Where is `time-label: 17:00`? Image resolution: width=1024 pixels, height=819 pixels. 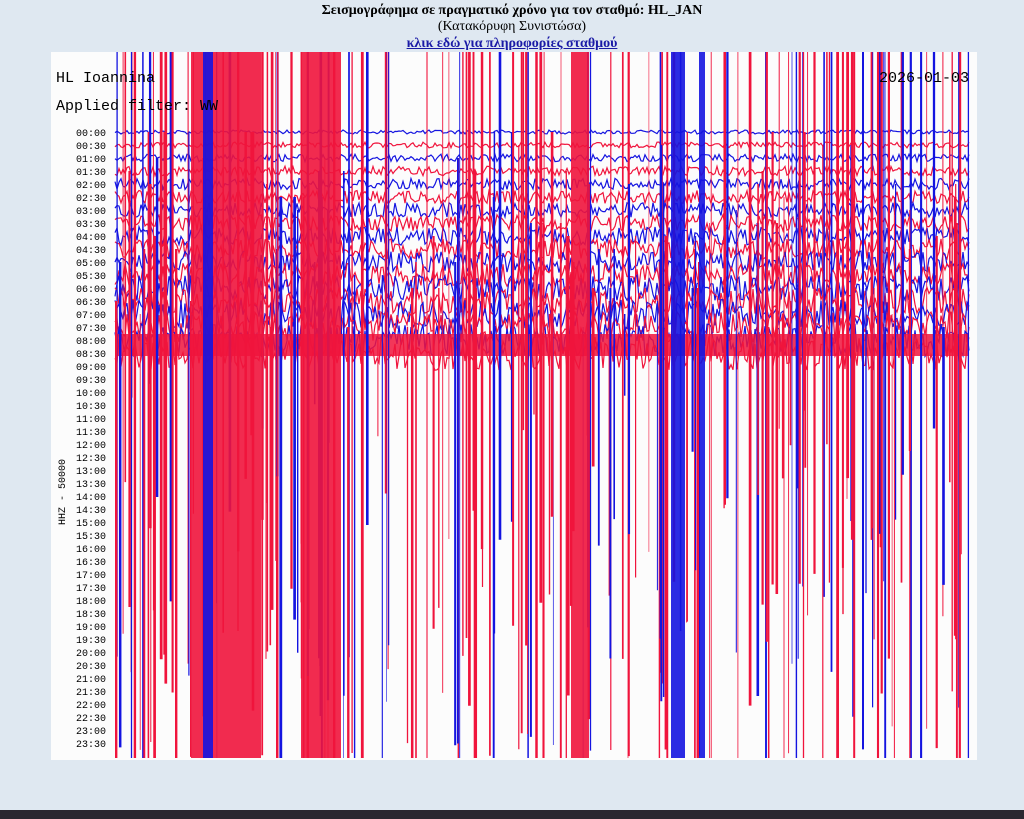 time-label: 17:00 is located at coordinates (91, 576).